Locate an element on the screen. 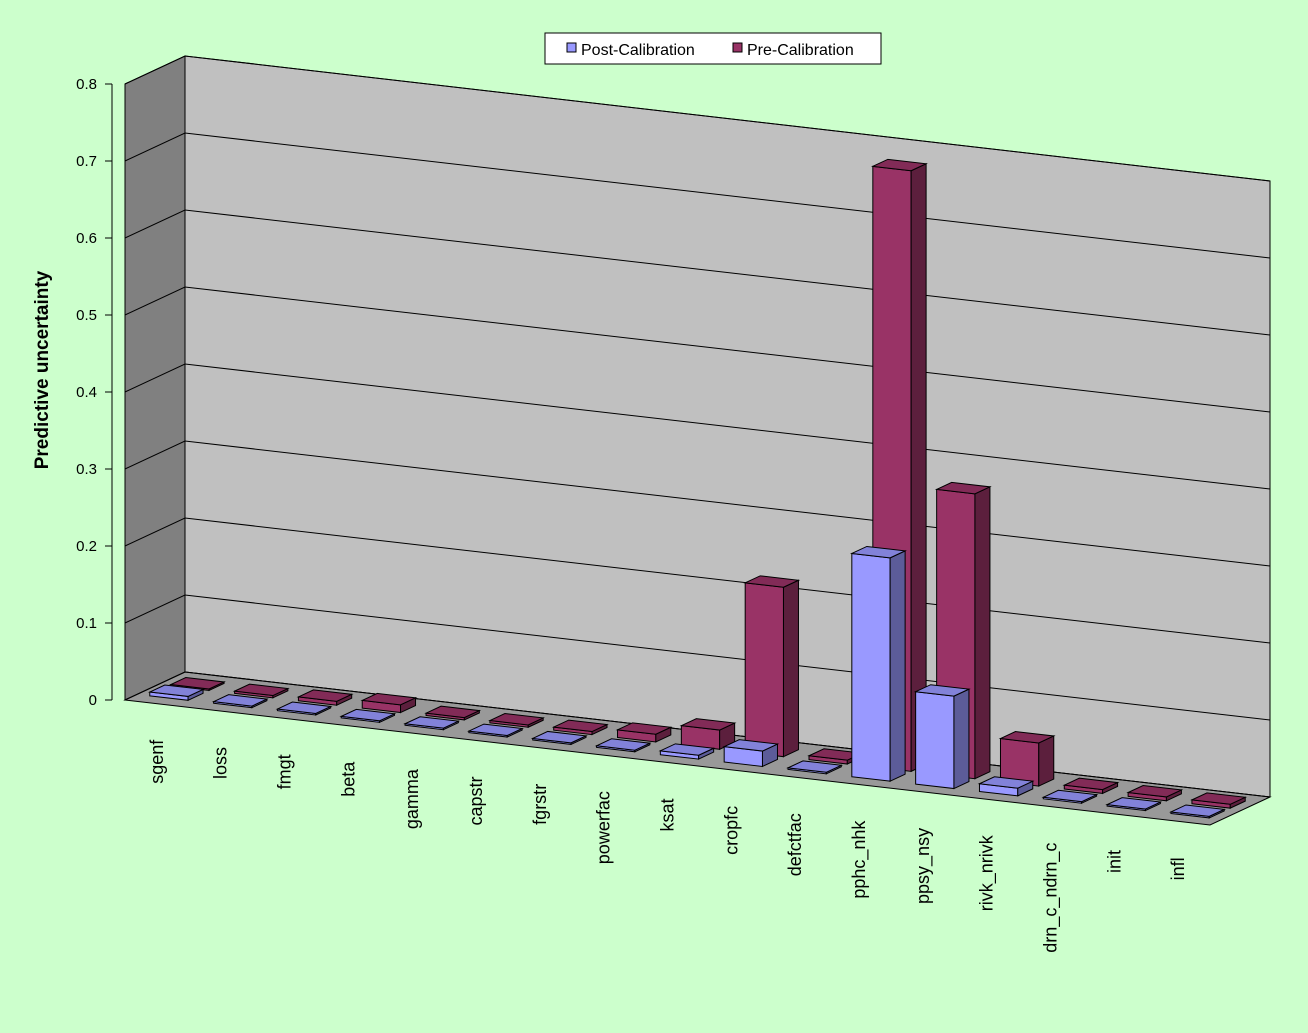 The image size is (1308, 1033). y-tick-label: 0.2 is located at coordinates (86, 546).